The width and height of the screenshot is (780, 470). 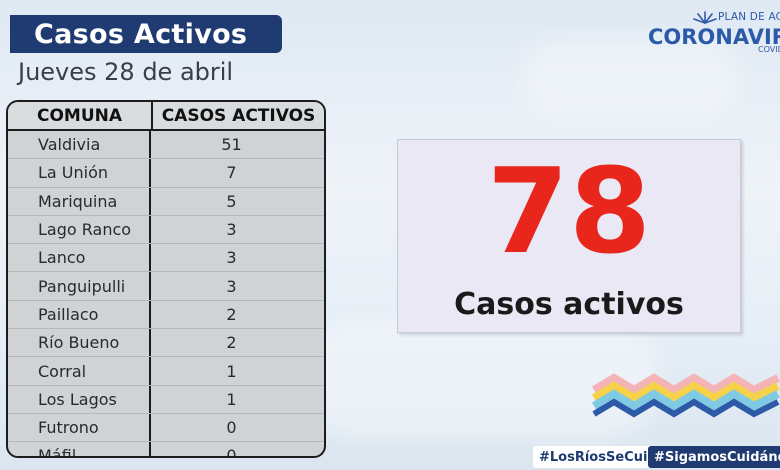 I want to click on comuna-cell: Corral, so click(x=79, y=371).